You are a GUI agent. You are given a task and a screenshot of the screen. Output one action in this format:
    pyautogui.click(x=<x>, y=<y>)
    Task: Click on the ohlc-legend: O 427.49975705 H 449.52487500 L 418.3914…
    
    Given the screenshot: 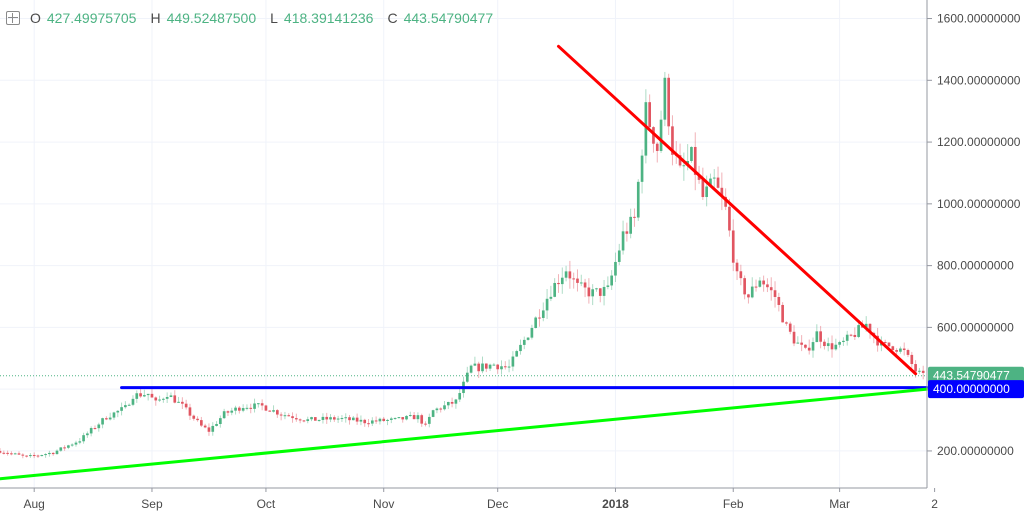 What is the action you would take?
    pyautogui.click(x=253, y=18)
    